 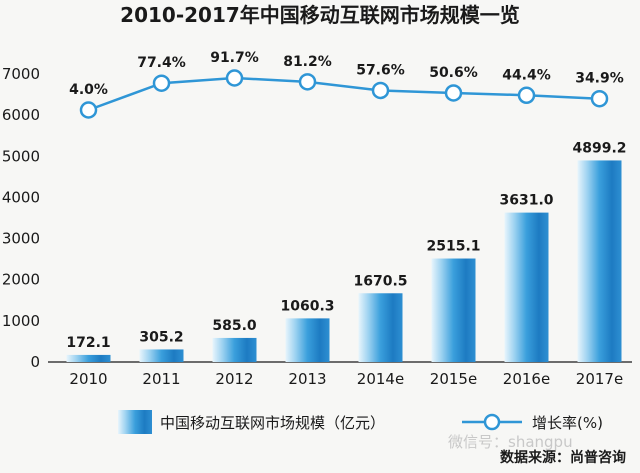 What do you see at coordinates (135, 422) in the screenshot?
I see `legend-bar-swatch` at bounding box center [135, 422].